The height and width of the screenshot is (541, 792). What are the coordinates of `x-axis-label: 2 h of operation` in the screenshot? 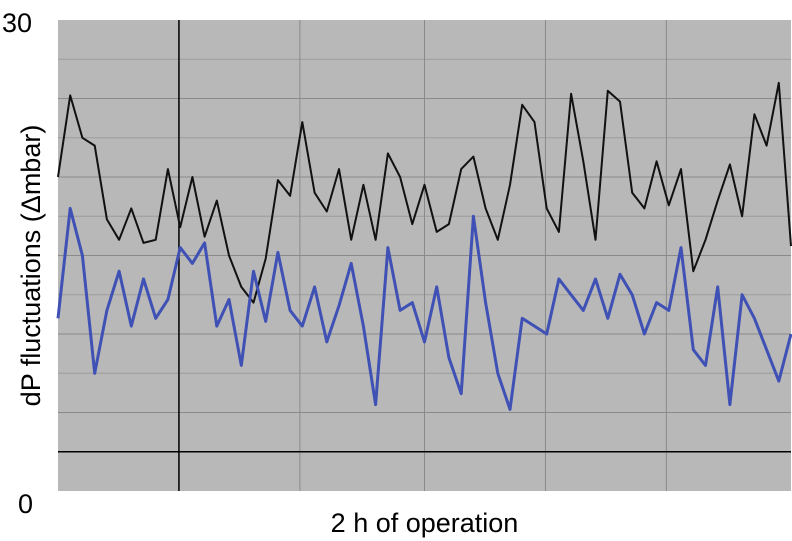 It's located at (425, 523).